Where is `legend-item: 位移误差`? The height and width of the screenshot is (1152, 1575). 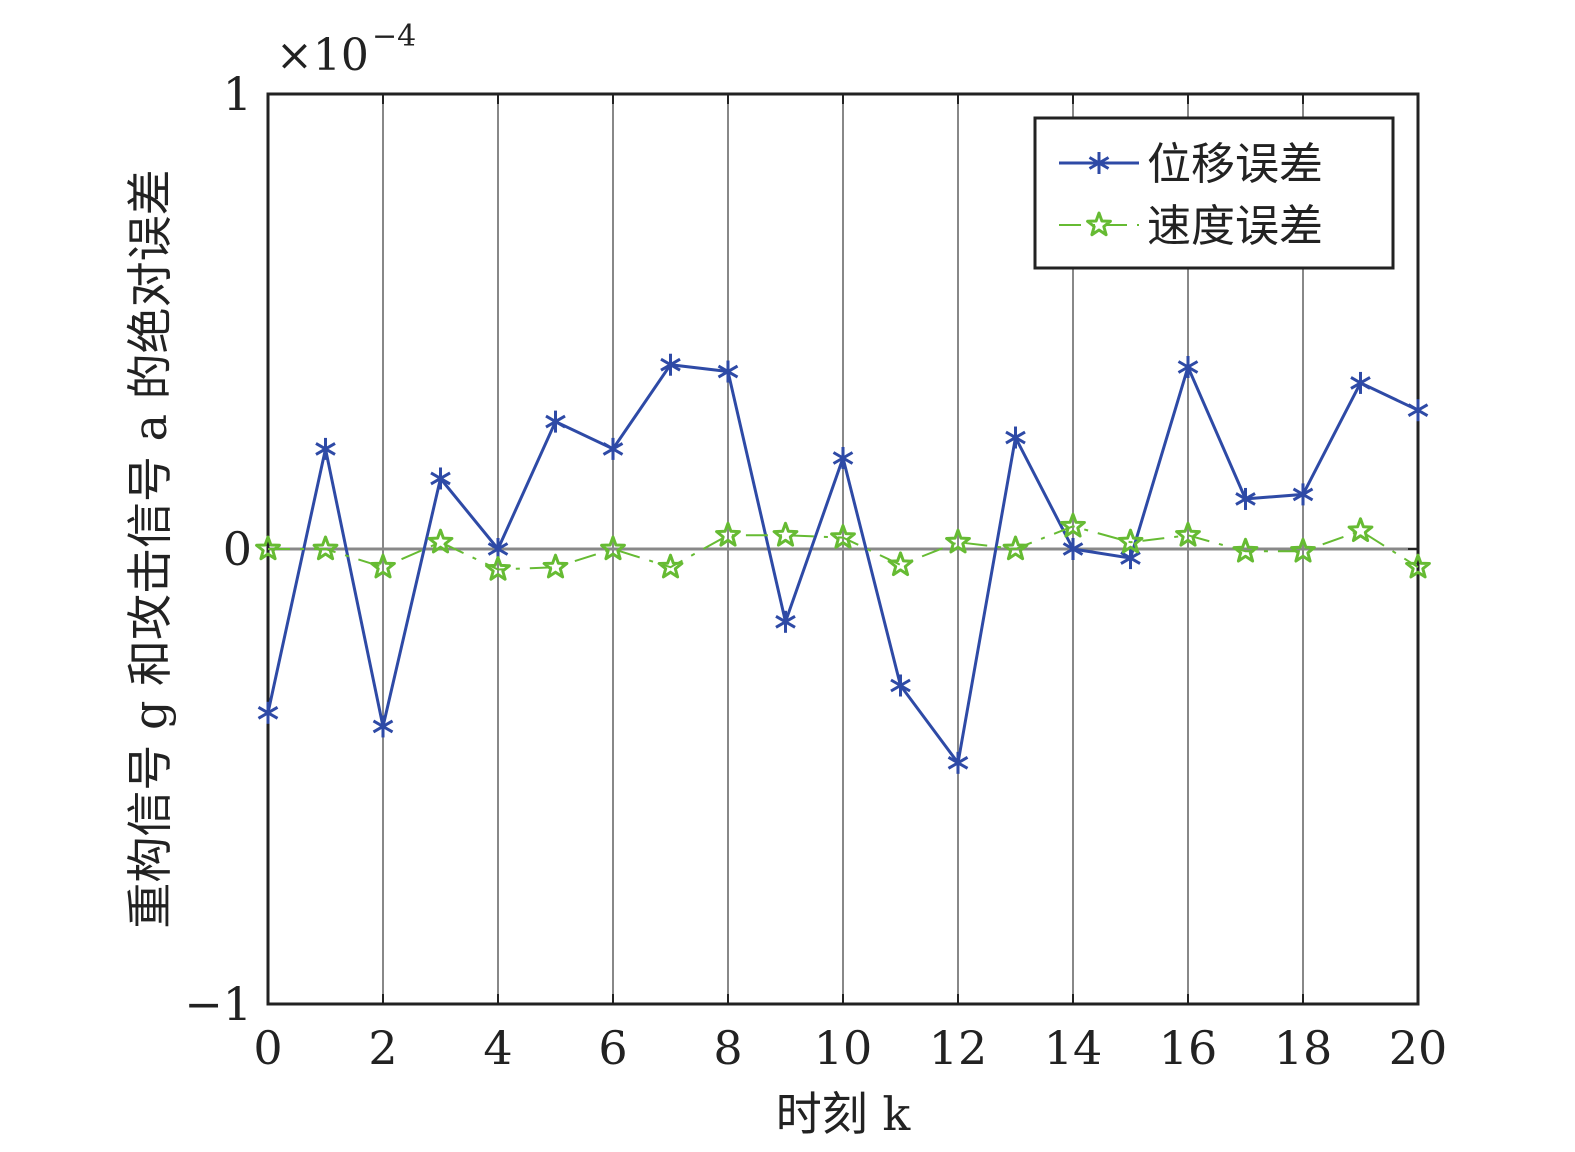
legend-item: 位移误差 is located at coordinates (1191, 164).